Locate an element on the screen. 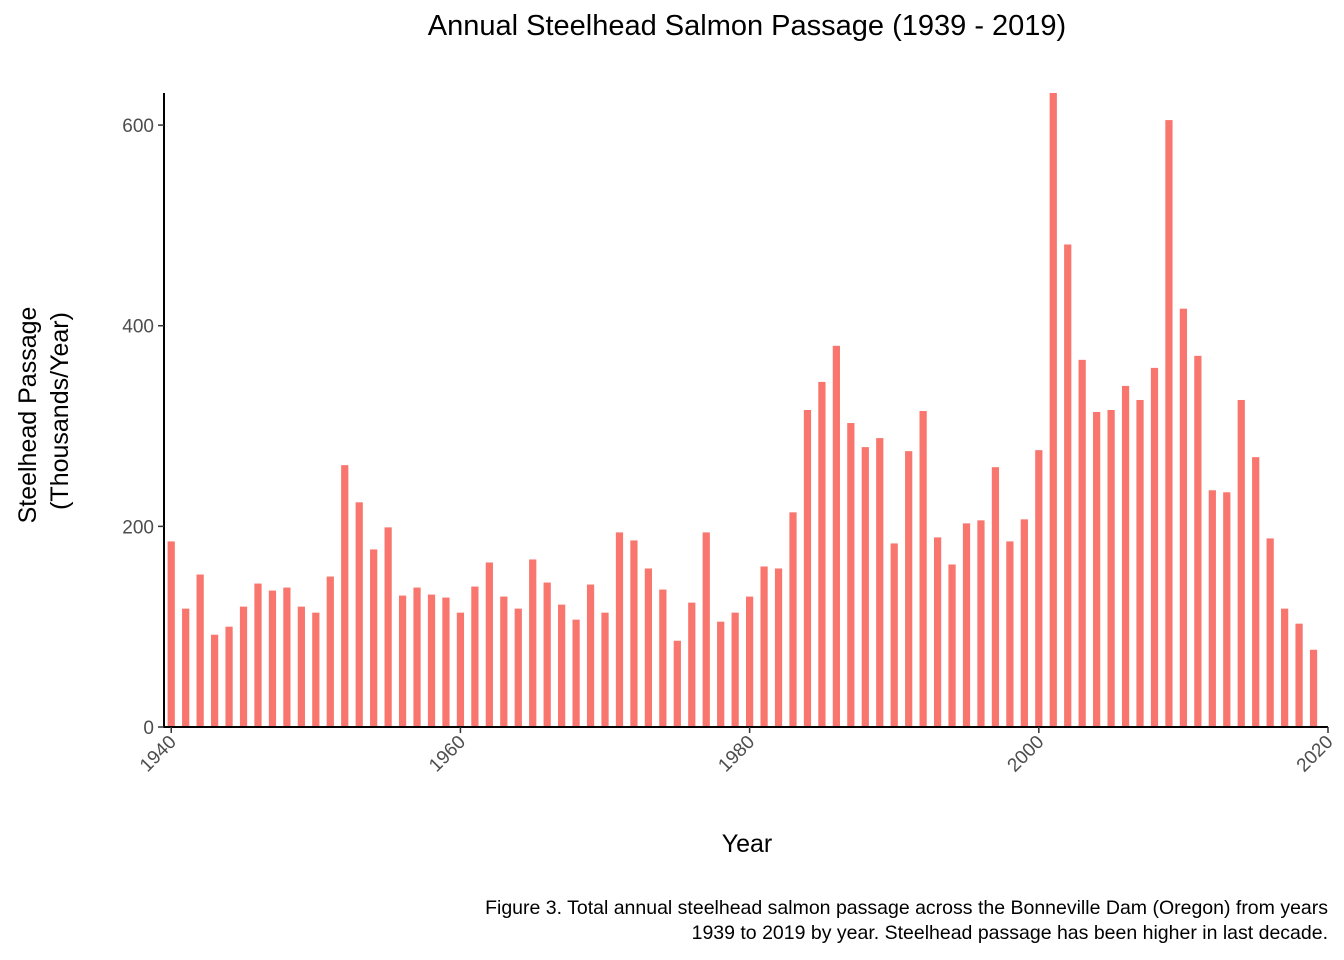  bar-1958 is located at coordinates (431, 660).